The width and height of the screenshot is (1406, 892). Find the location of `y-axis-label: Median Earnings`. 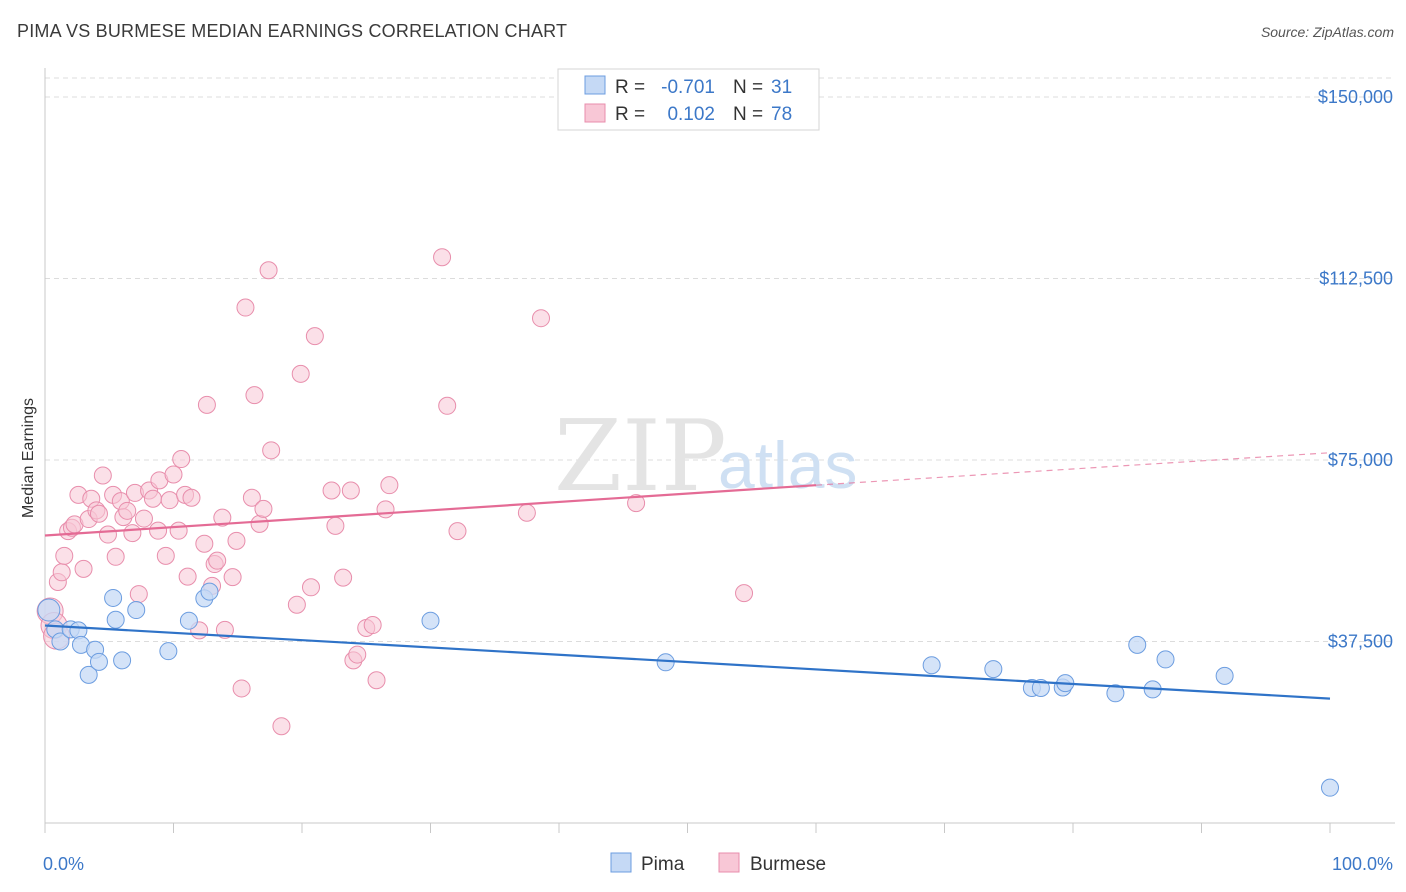

y-axis-label: Median Earnings is located at coordinates (28, 458).